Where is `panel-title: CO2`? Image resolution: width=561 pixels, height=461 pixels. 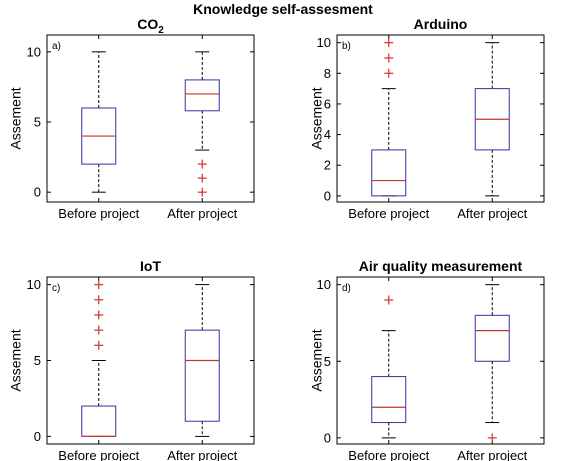
panel-title: CO2 is located at coordinates (150, 26).